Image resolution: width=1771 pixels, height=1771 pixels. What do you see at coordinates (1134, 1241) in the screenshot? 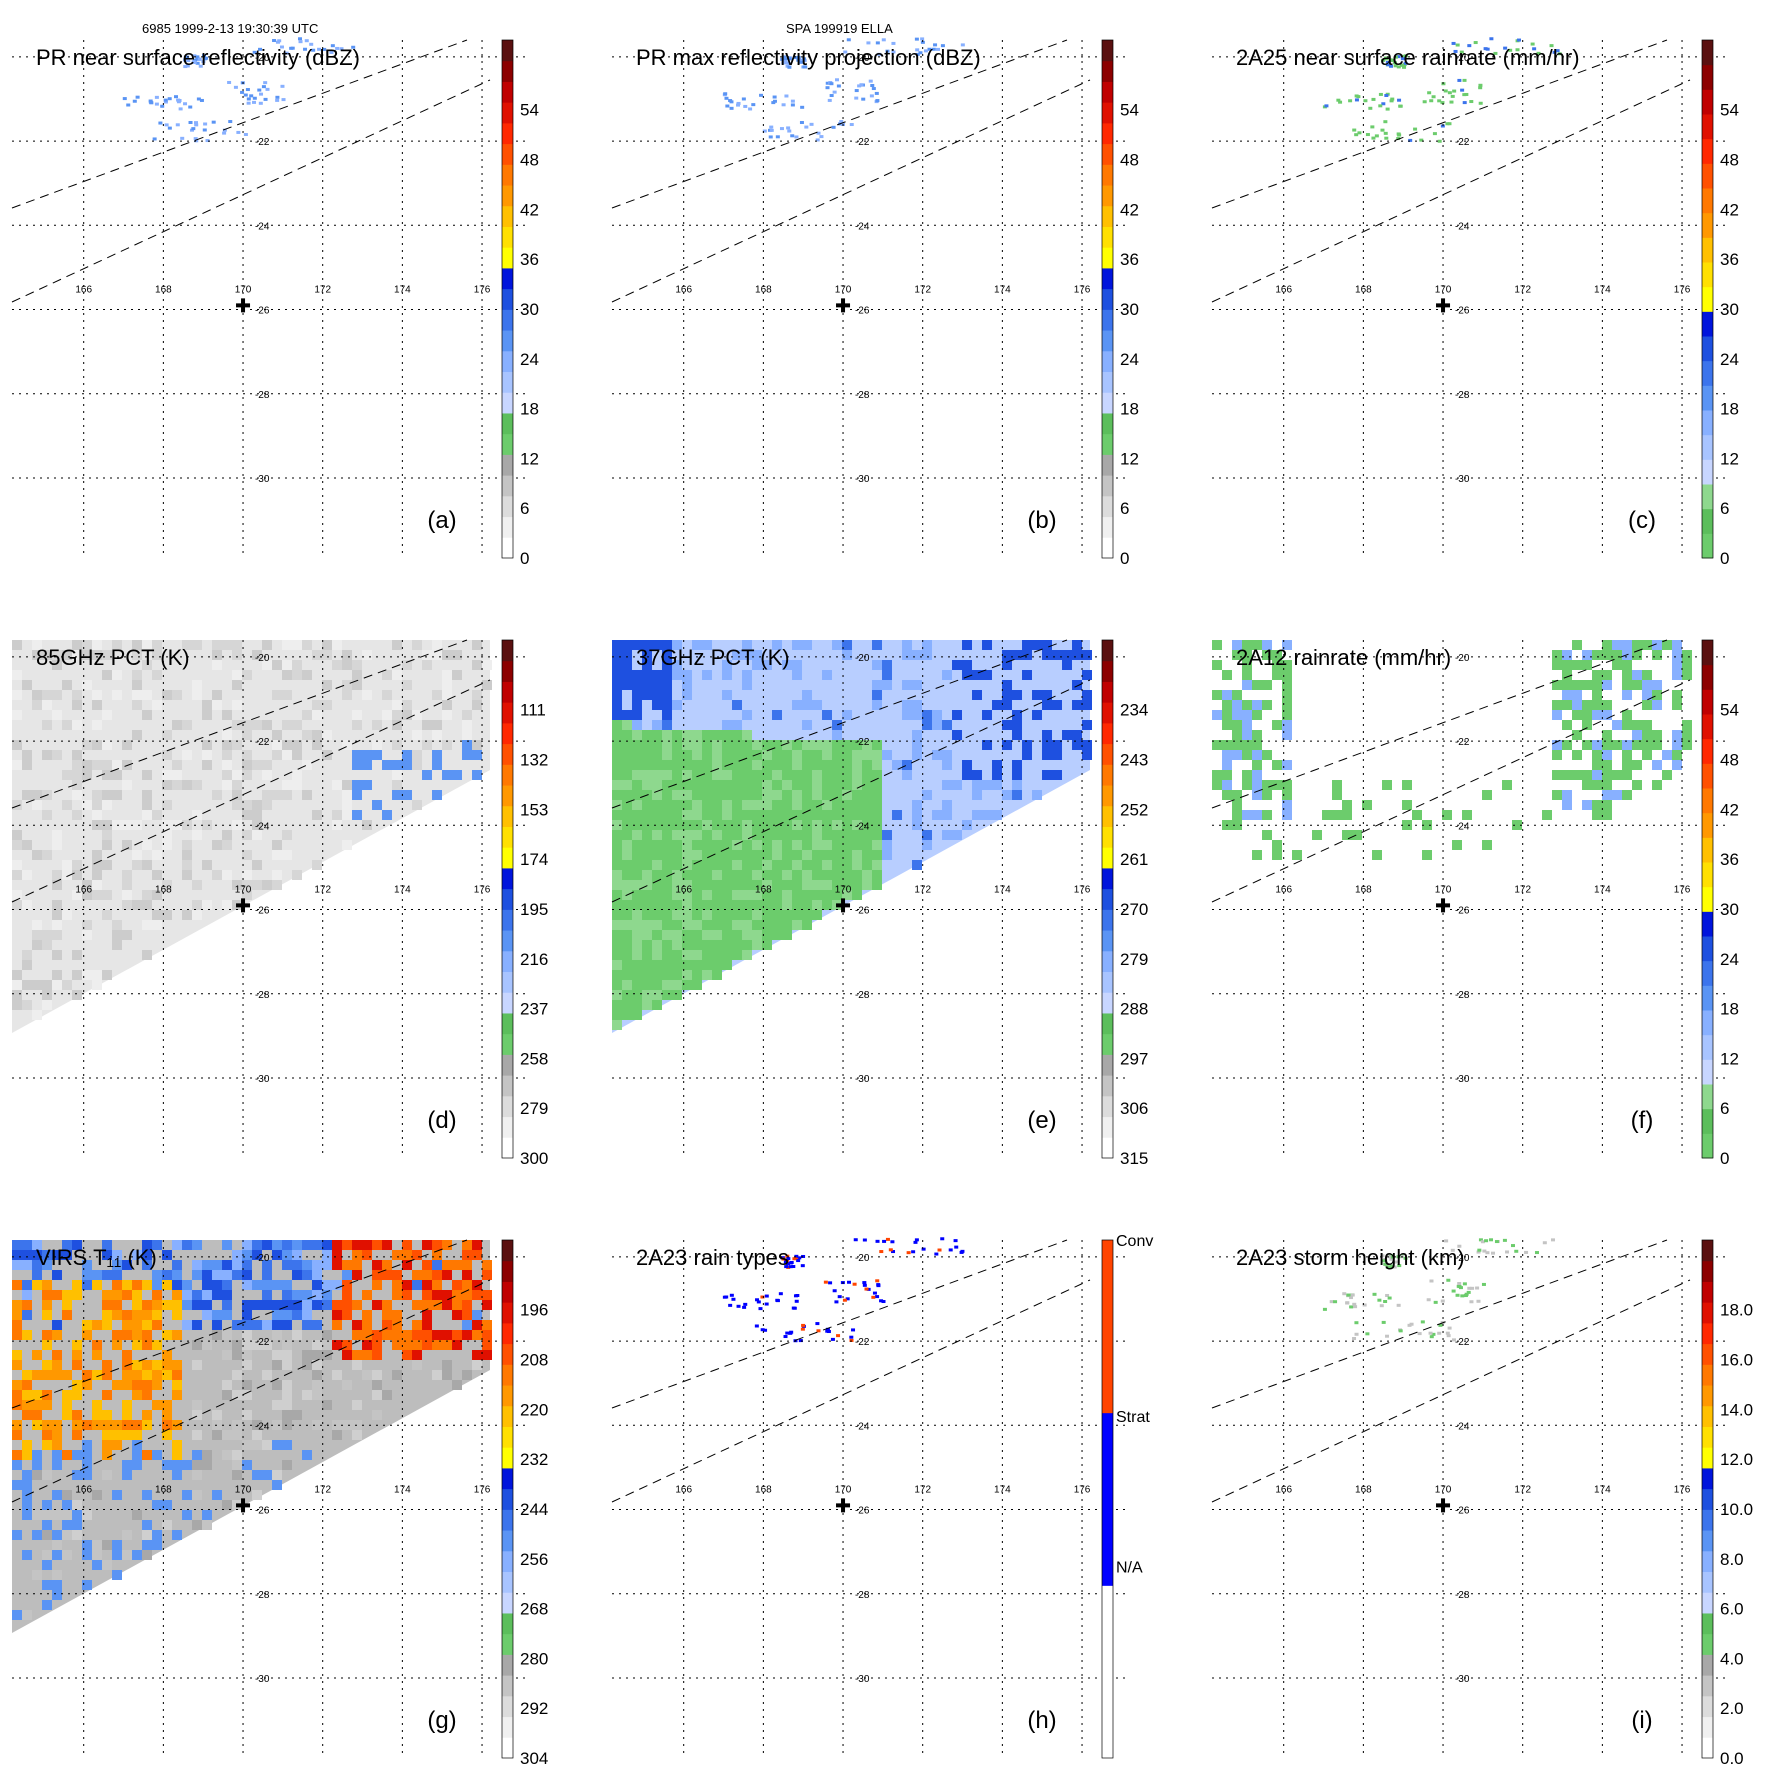
I see `colorbar-label: Conv` at bounding box center [1134, 1241].